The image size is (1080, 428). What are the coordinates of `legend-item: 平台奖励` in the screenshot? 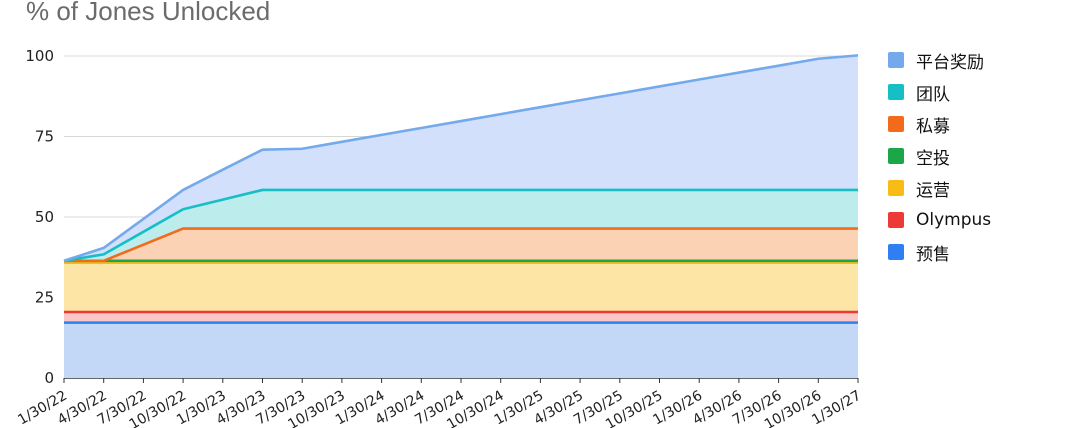 It's located at (939, 60).